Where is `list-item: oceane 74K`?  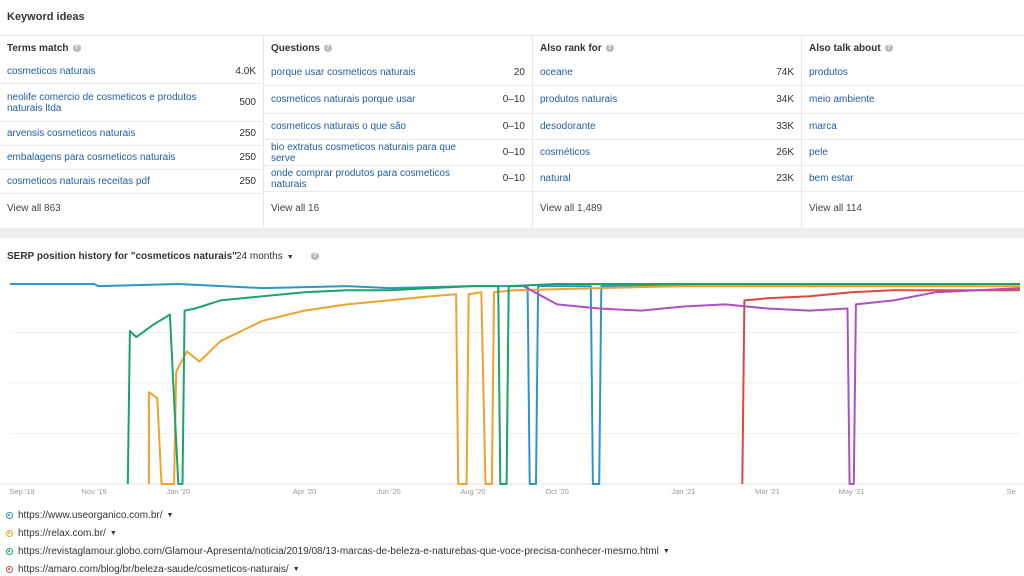
list-item: oceane 74K is located at coordinates (667, 73).